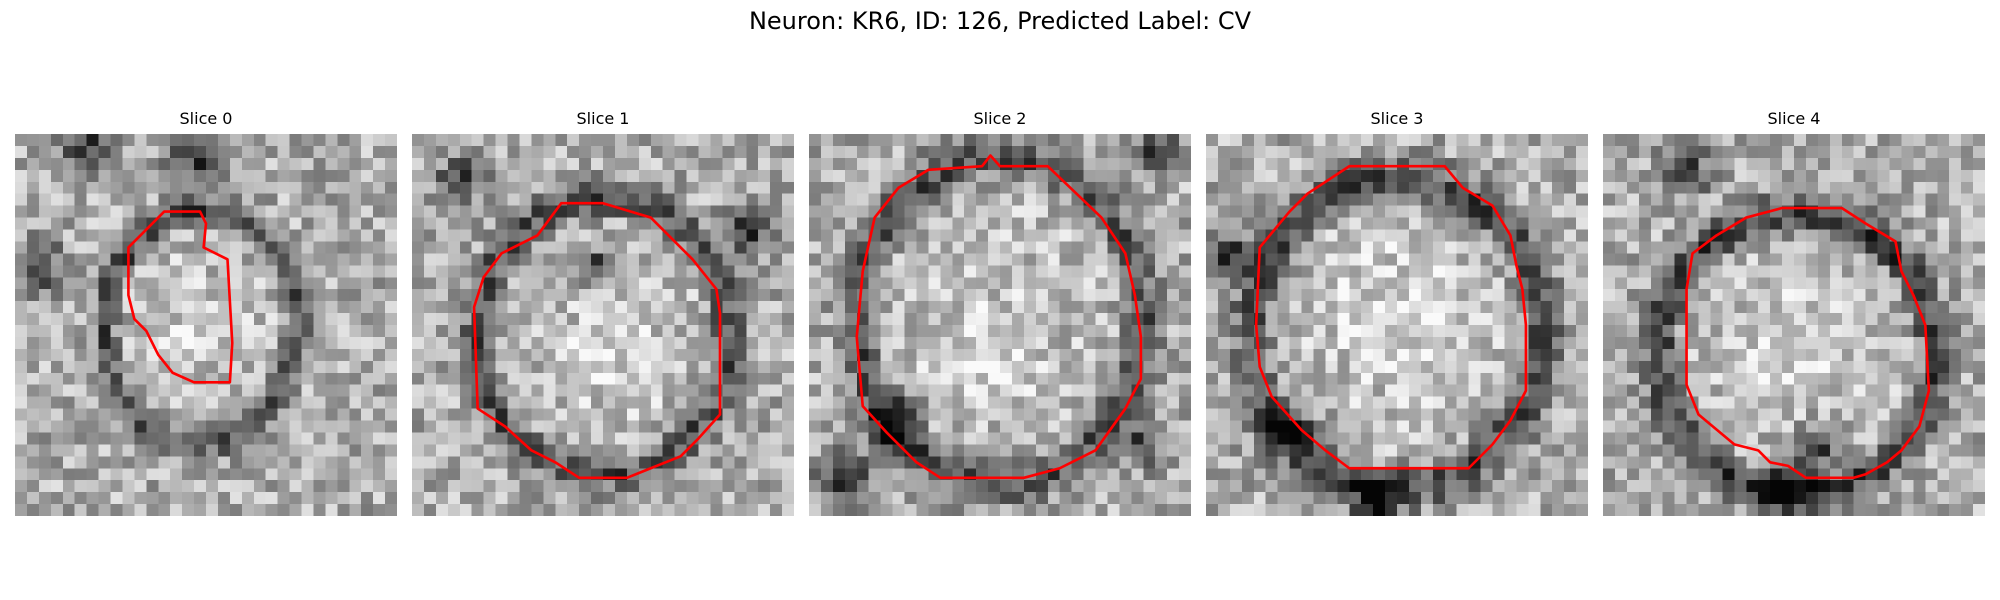  Describe the element at coordinates (1794, 118) in the screenshot. I see `slice-title-4: Slice 4` at that location.